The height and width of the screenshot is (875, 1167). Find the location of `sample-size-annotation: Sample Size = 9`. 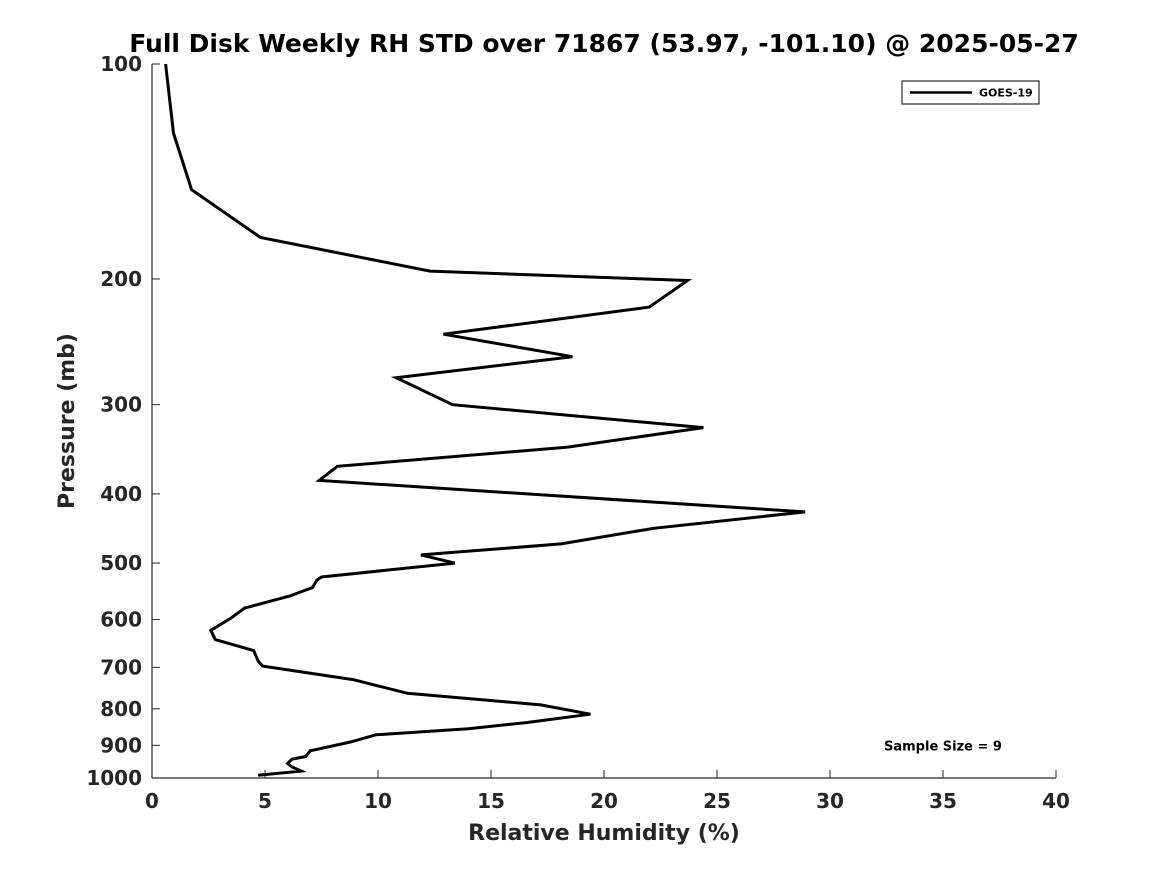

sample-size-annotation: Sample Size = 9 is located at coordinates (943, 746).